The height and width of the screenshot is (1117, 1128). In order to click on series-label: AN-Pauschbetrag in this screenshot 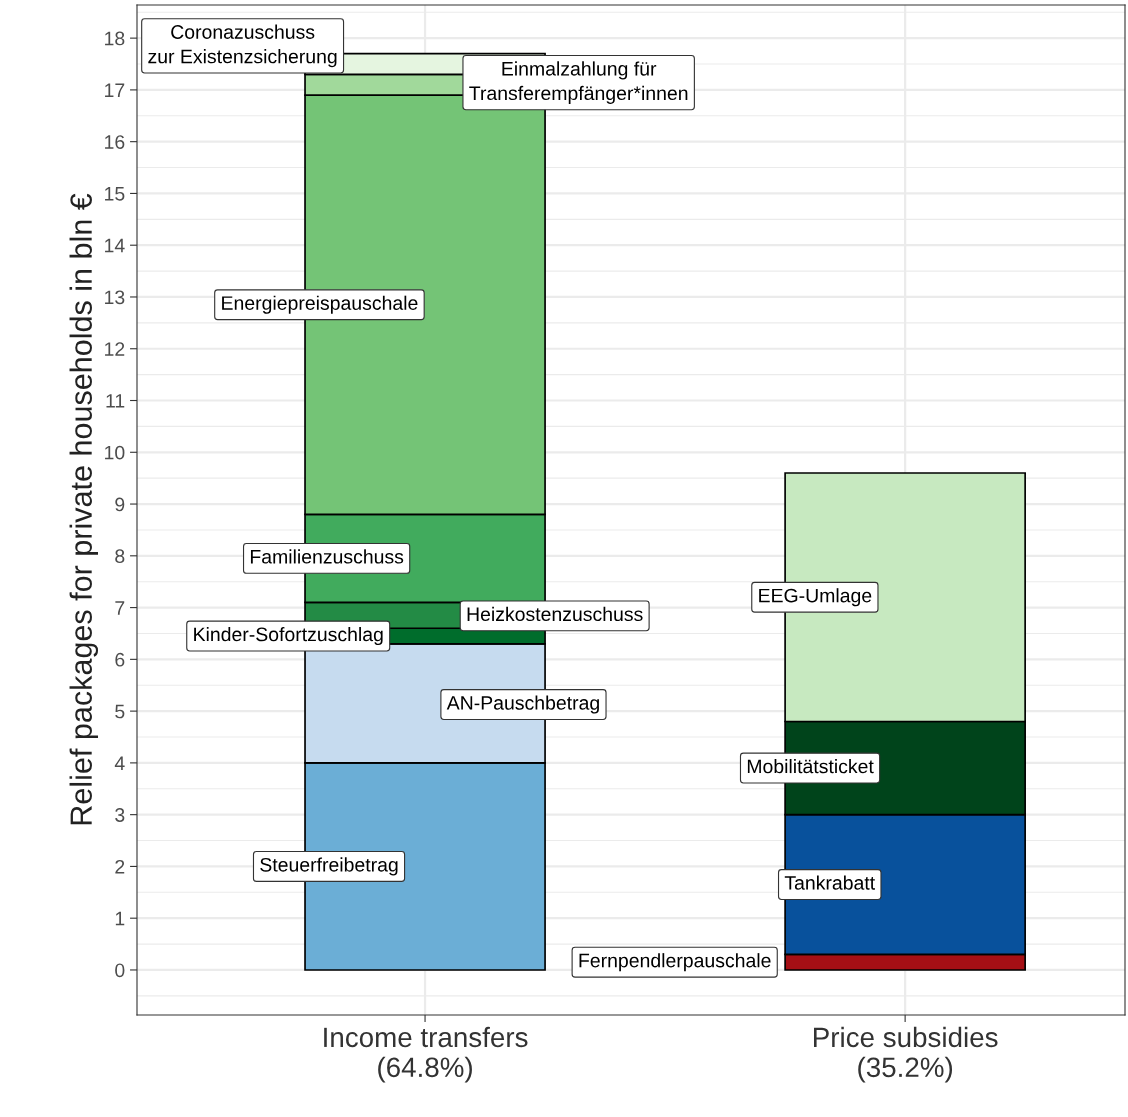, I will do `click(522, 704)`.